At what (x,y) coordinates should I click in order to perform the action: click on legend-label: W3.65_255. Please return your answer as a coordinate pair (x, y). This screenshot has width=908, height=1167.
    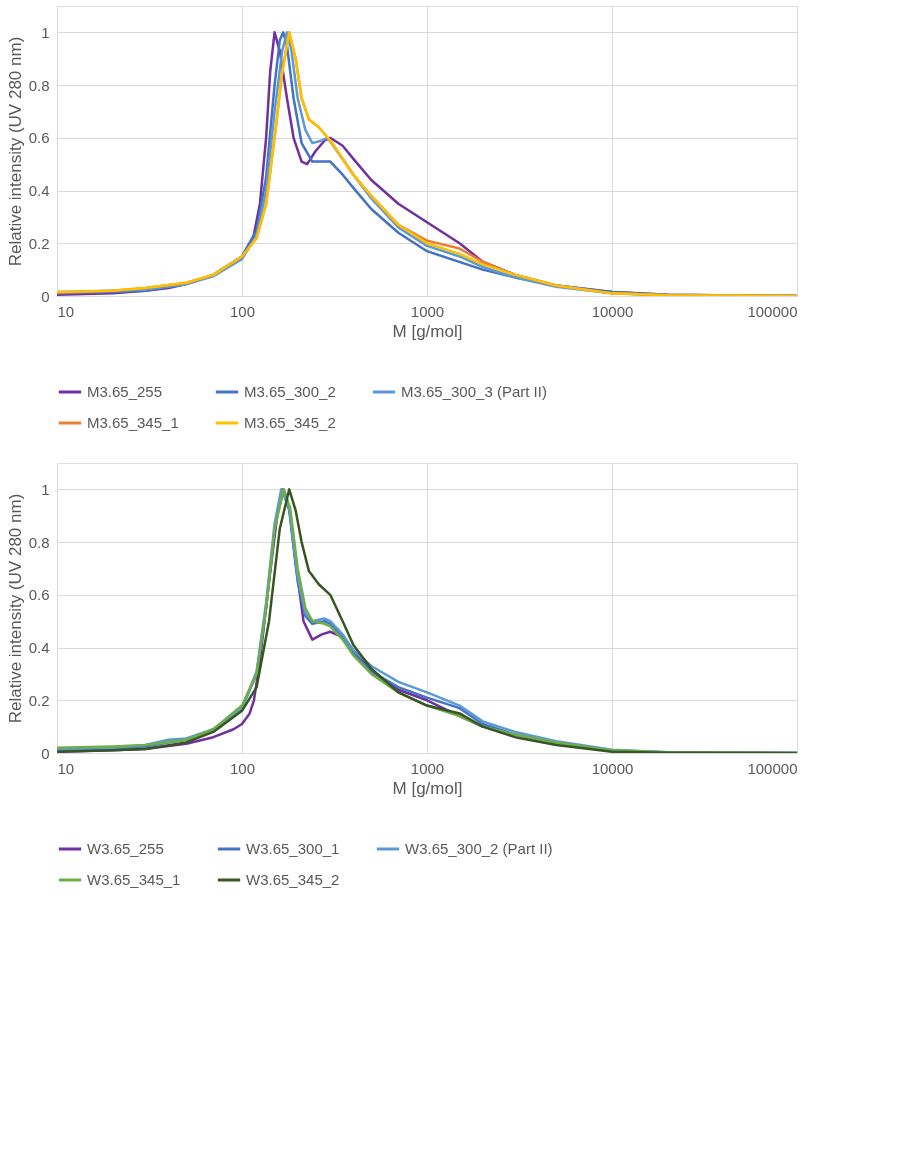
    Looking at the image, I should click on (125, 848).